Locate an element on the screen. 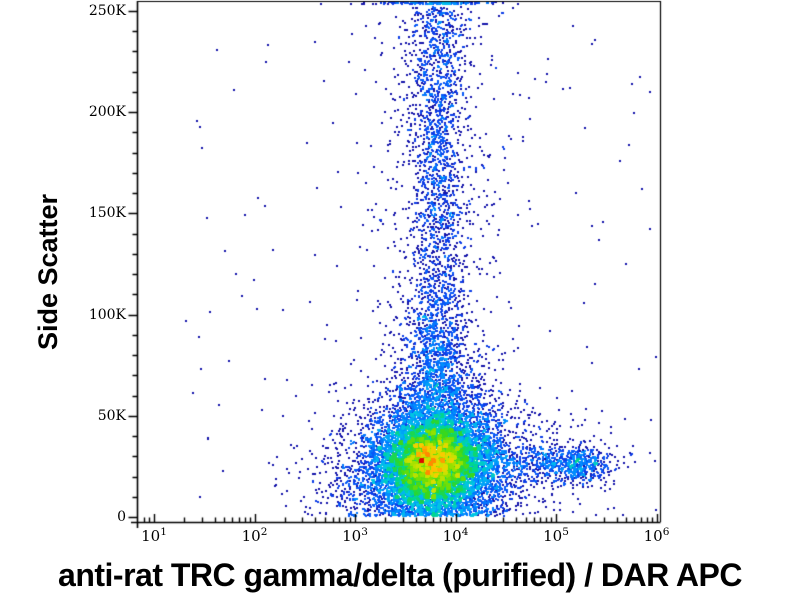 This screenshot has height=600, width=800. x-tick-exponent: 2 is located at coordinates (264, 532).